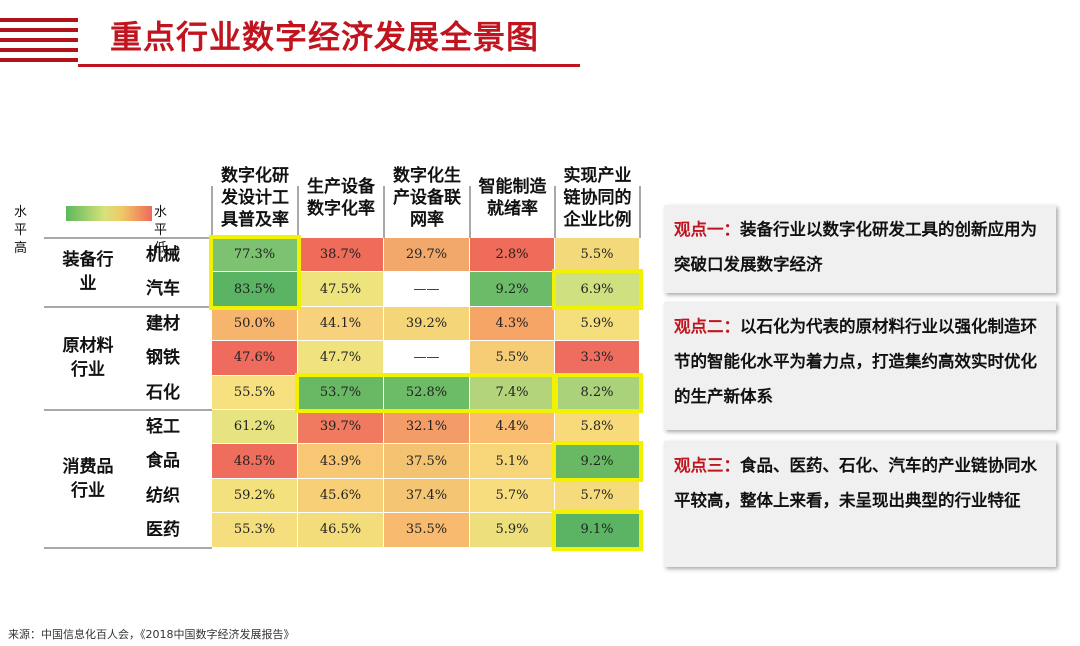 This screenshot has height=646, width=1080. What do you see at coordinates (255, 461) in the screenshot?
I see `table-cell: 48.5%` at bounding box center [255, 461].